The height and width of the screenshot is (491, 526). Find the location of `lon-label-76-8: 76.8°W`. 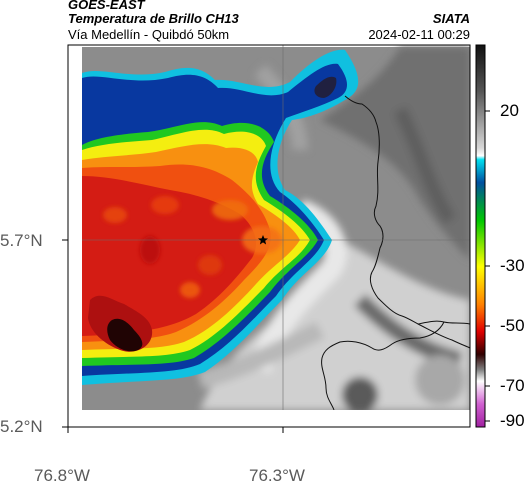

lon-label-76-8: 76.8°W is located at coordinates (62, 475).